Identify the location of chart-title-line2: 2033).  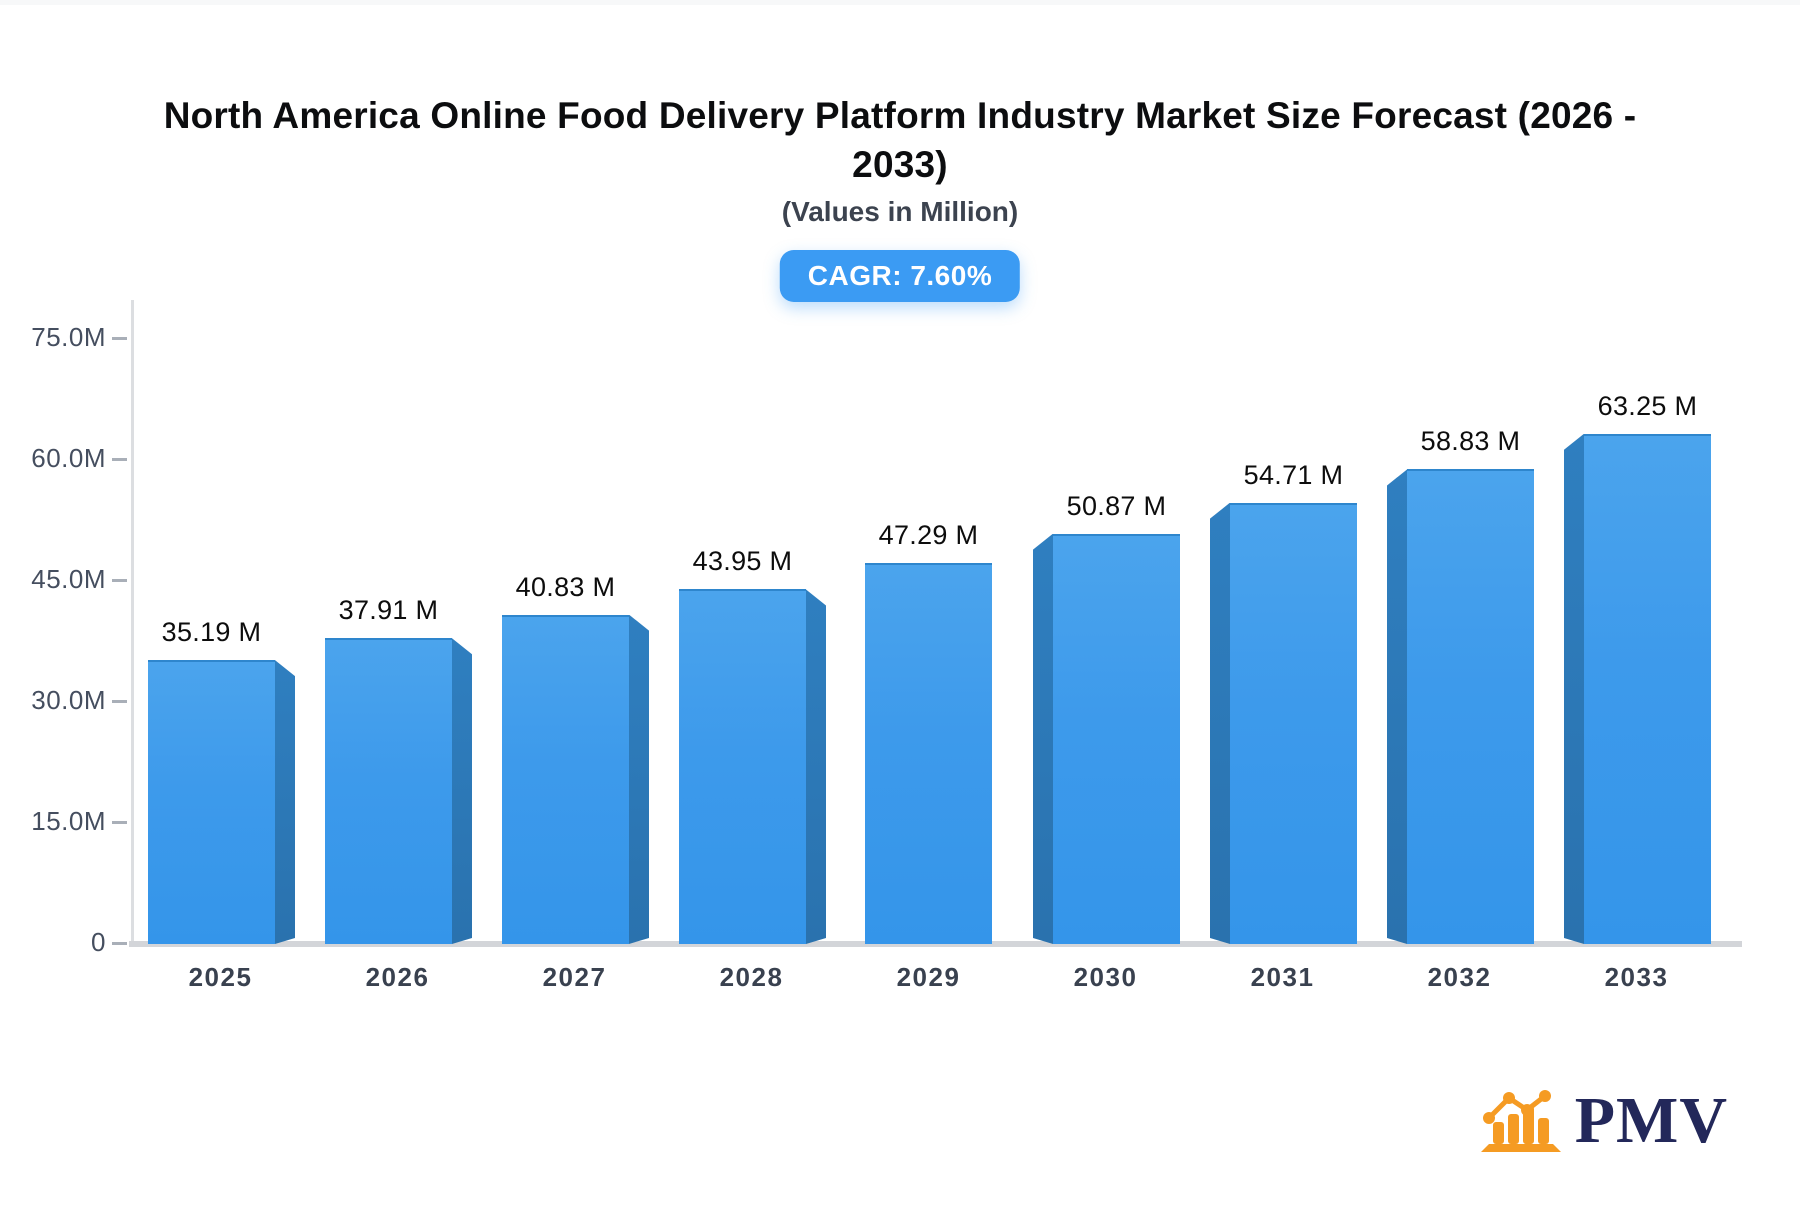
(900, 164).